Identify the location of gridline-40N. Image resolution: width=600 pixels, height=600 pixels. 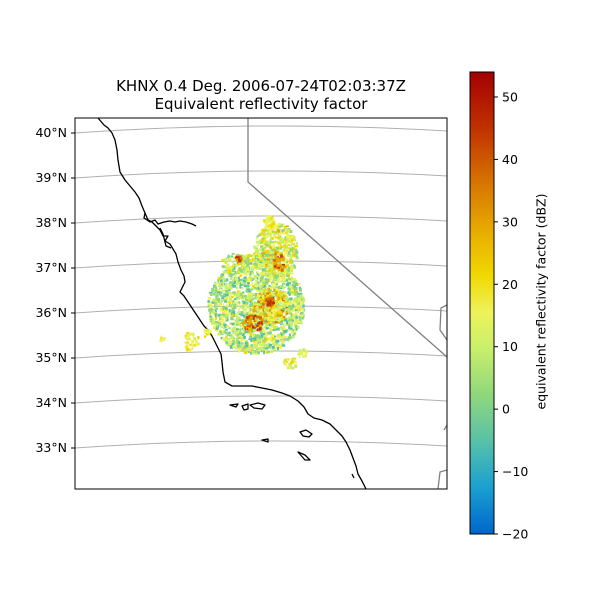
(261, 129).